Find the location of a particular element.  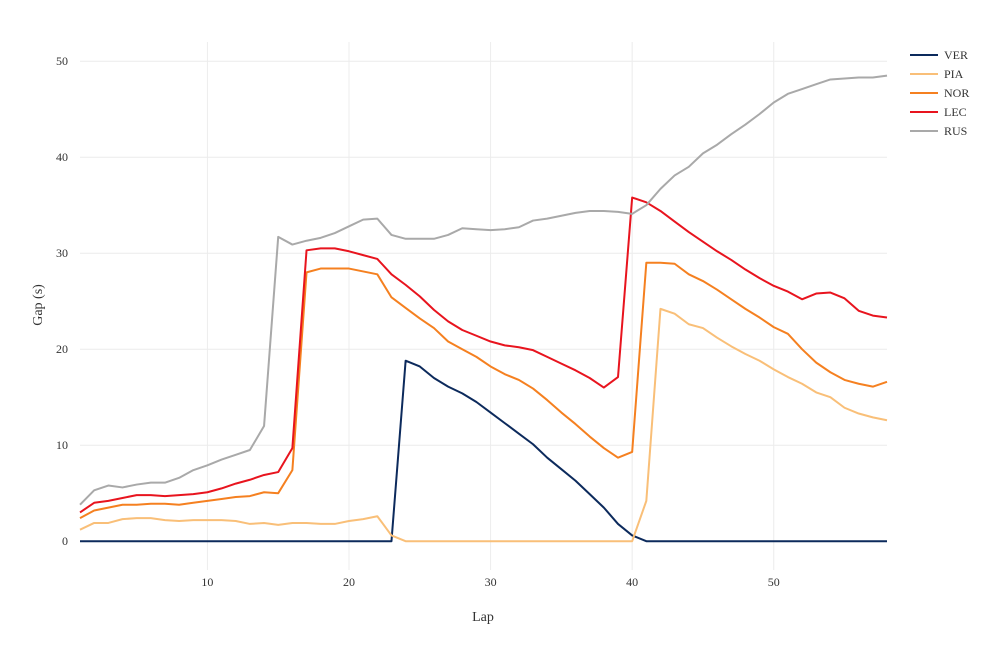

y-axis-title: Gap (s) is located at coordinates (38, 305).